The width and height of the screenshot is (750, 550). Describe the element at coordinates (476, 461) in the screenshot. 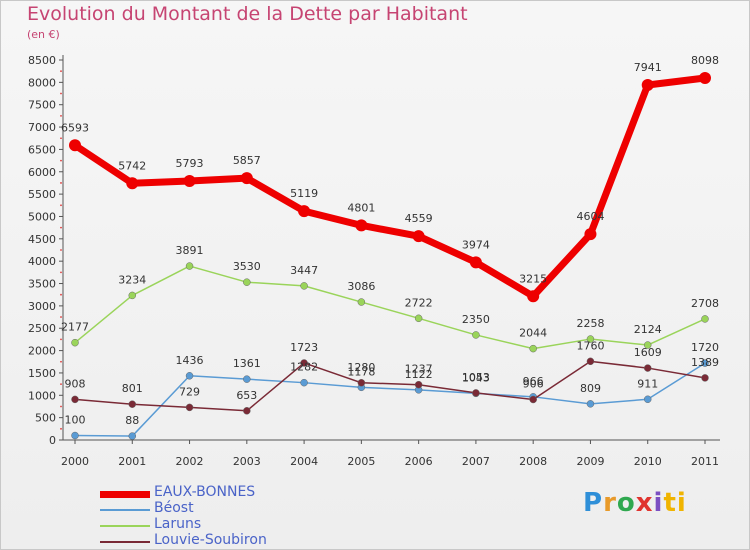

I see `x-tick-label: 2007` at that location.